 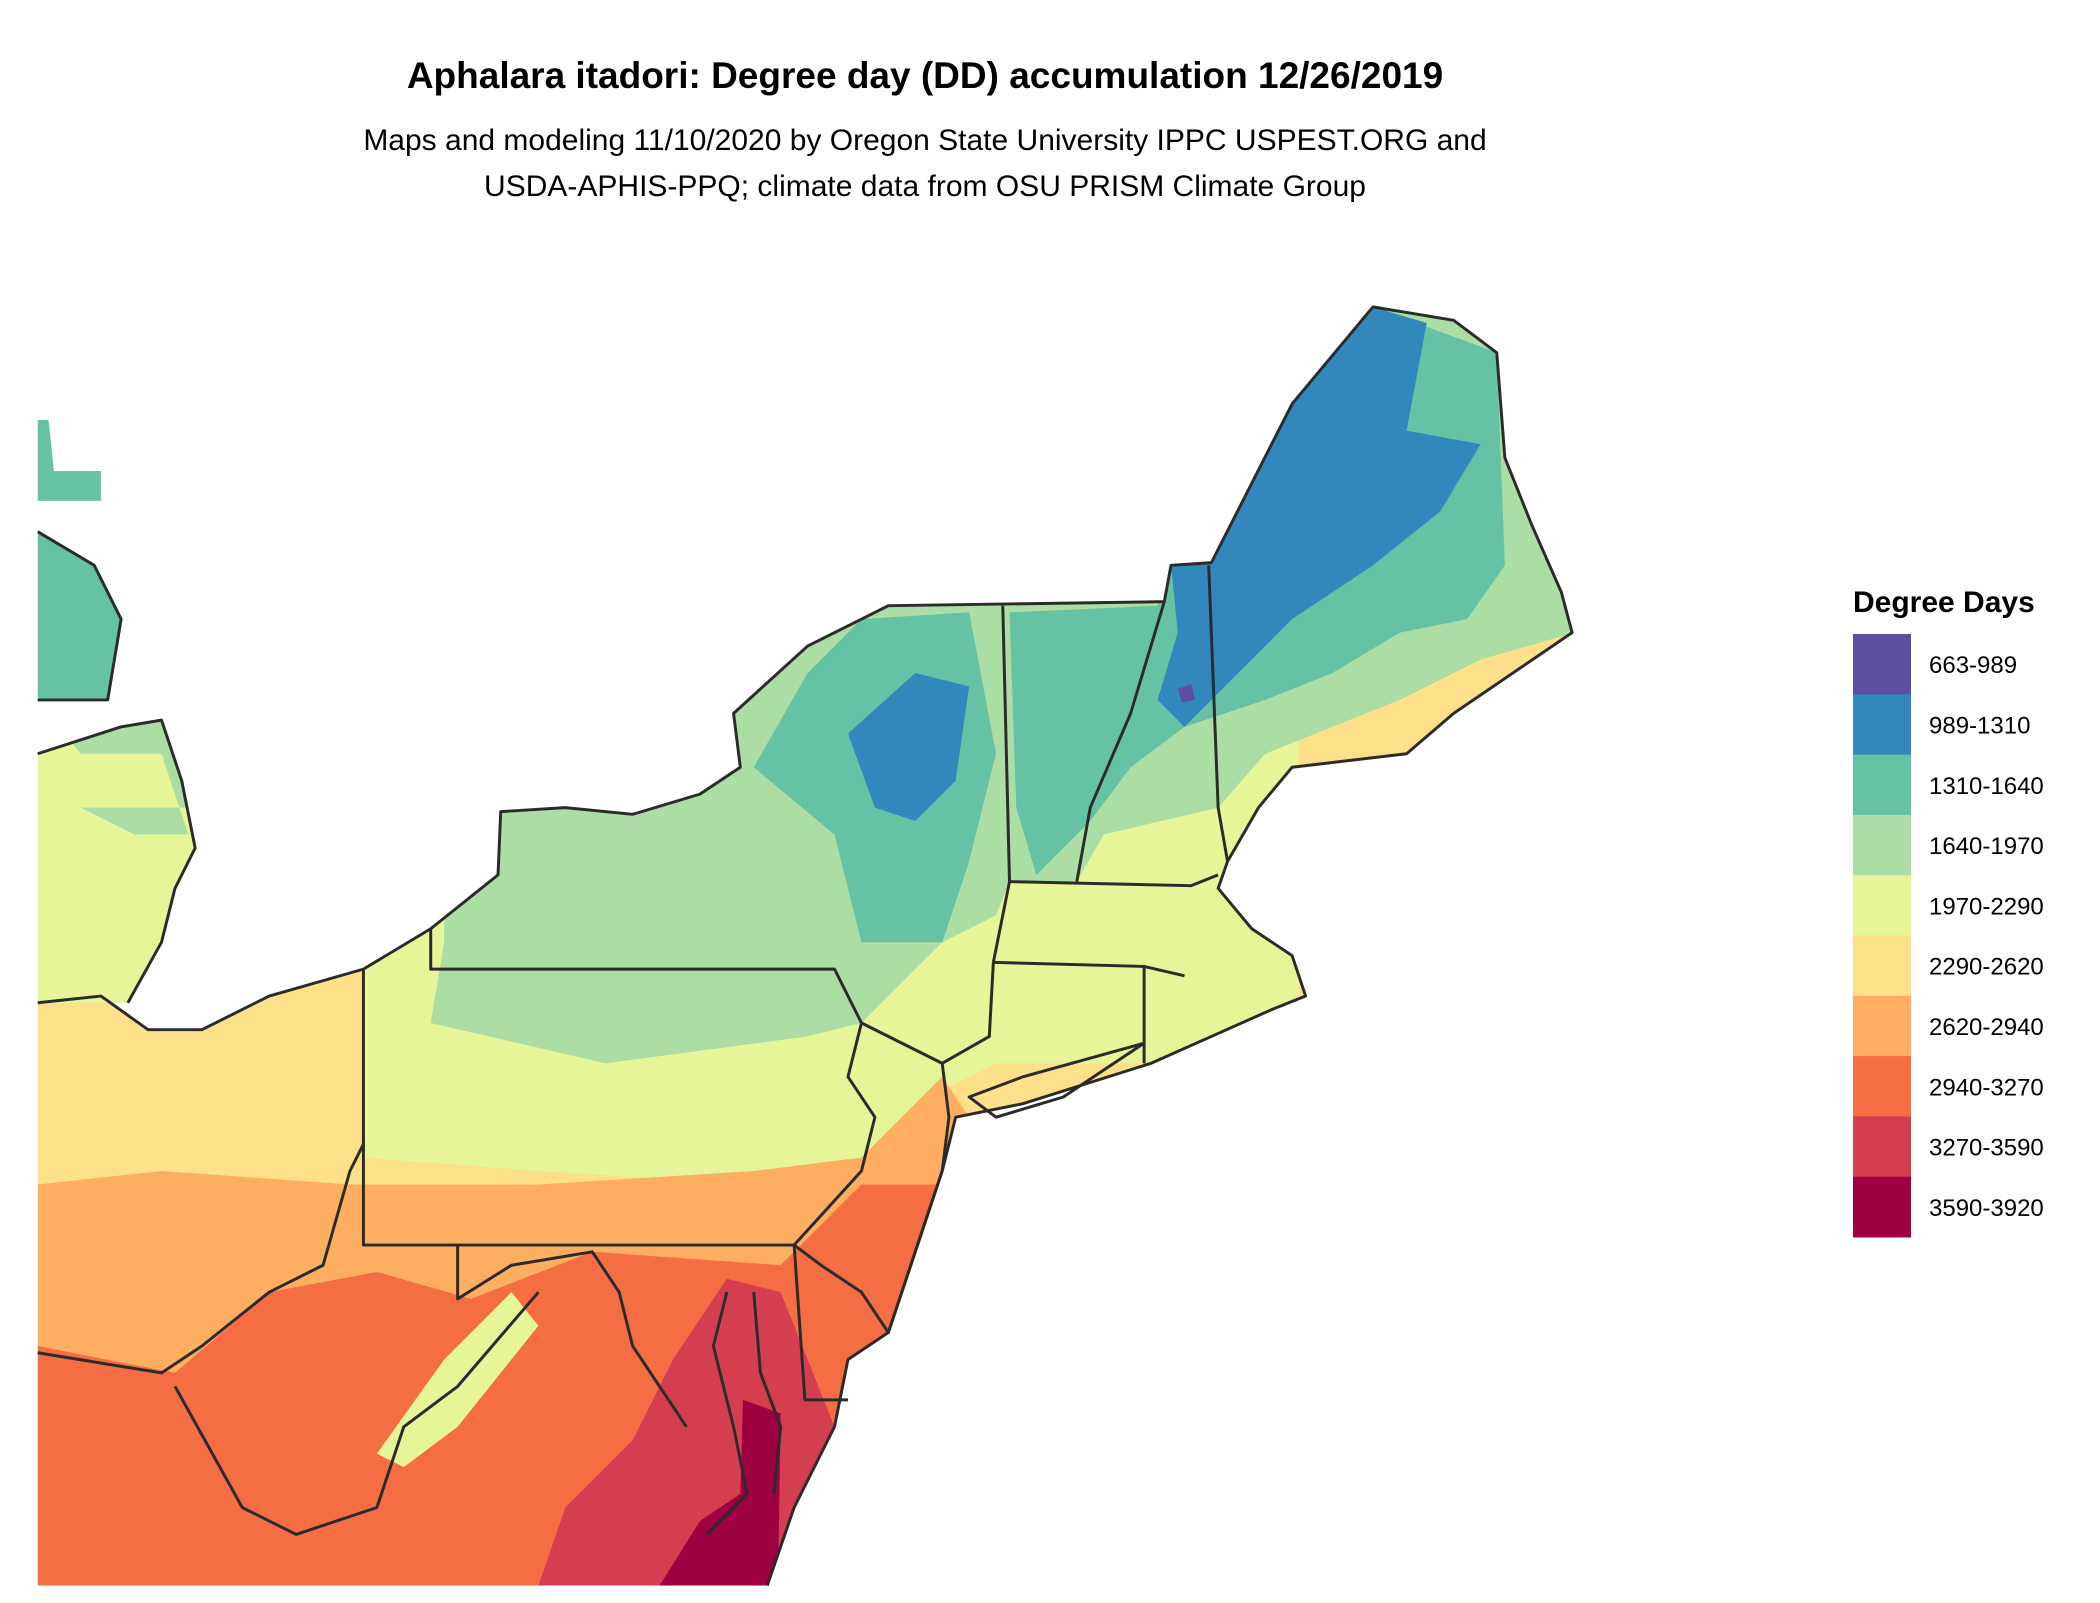 I want to click on ohio-wv-border, so click(x=201, y=1259).